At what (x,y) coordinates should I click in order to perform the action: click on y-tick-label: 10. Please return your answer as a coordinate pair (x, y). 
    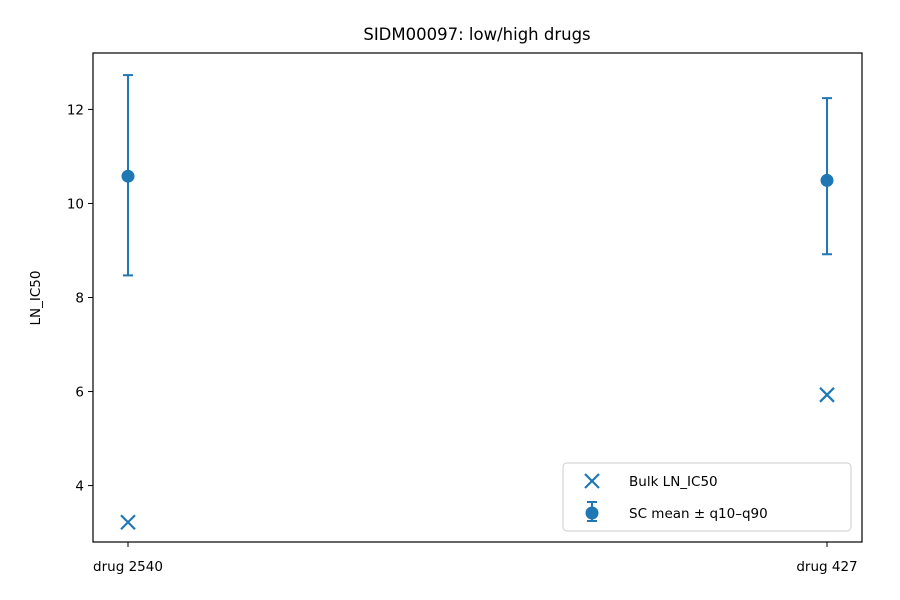
    Looking at the image, I should click on (75, 204).